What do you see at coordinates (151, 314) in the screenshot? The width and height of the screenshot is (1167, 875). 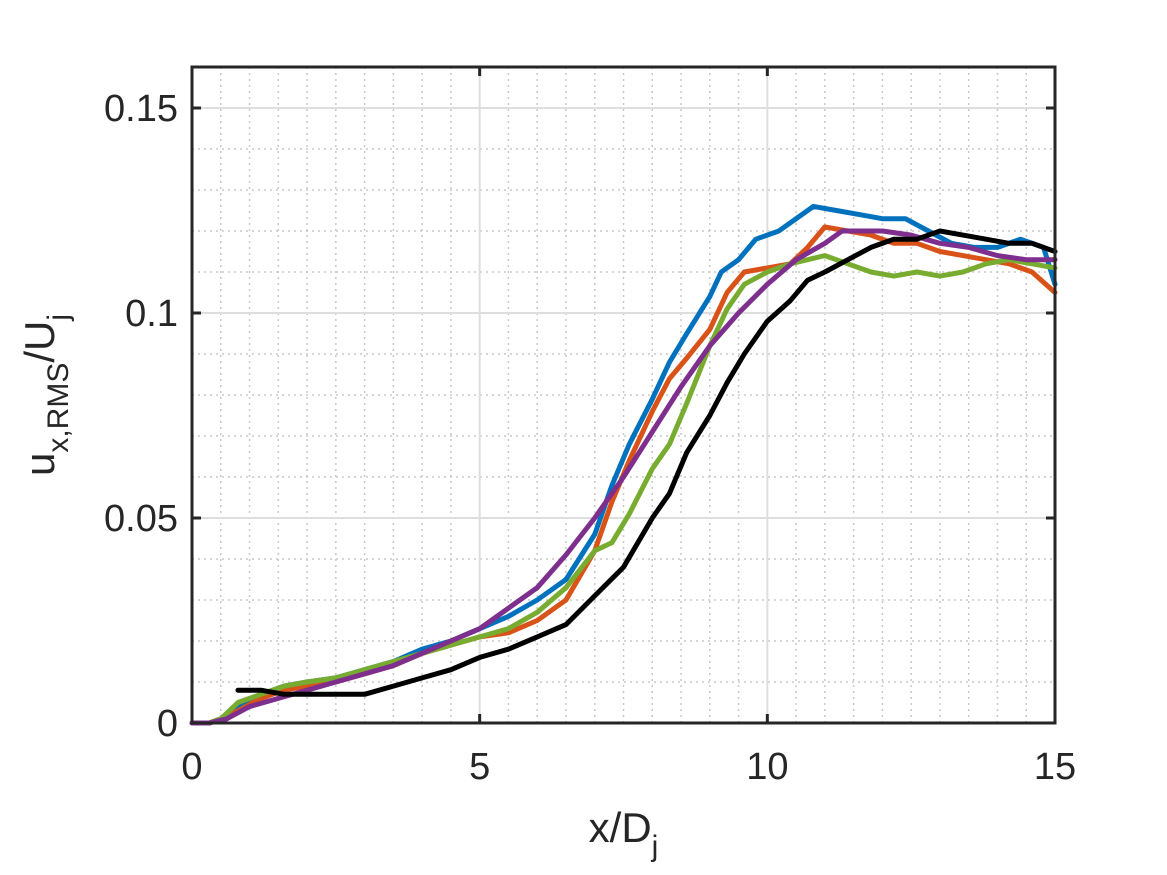 I see `y-tick-label: 0.1` at bounding box center [151, 314].